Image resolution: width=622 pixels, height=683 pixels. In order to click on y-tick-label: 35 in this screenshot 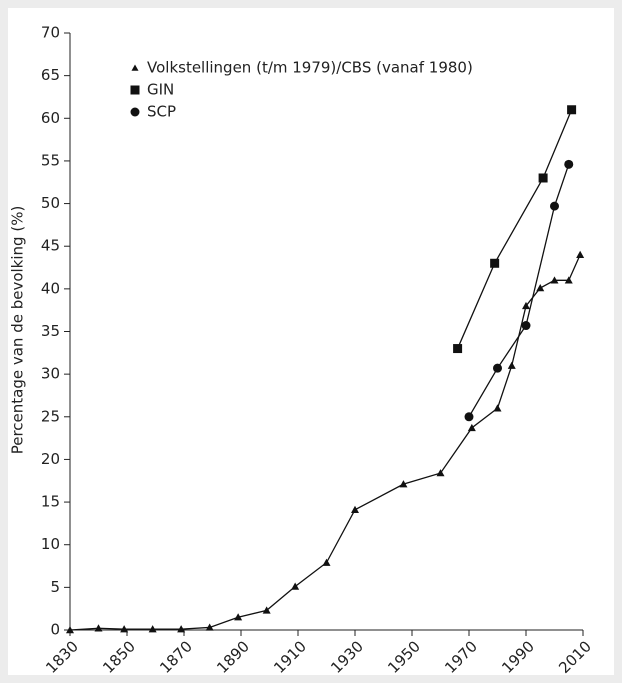, I will do `click(50, 331)`.